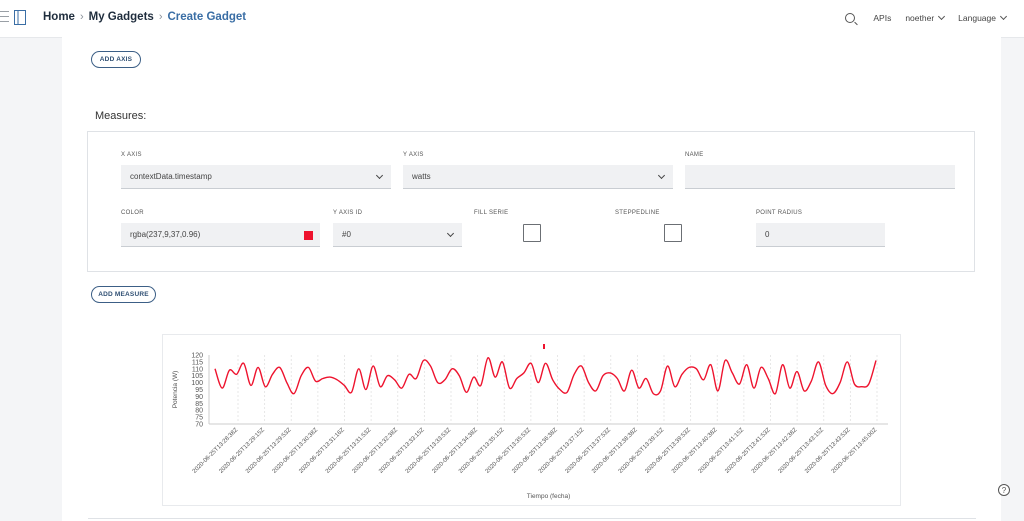  Describe the element at coordinates (767, 234) in the screenshot. I see `point-radius-value: 0` at that location.